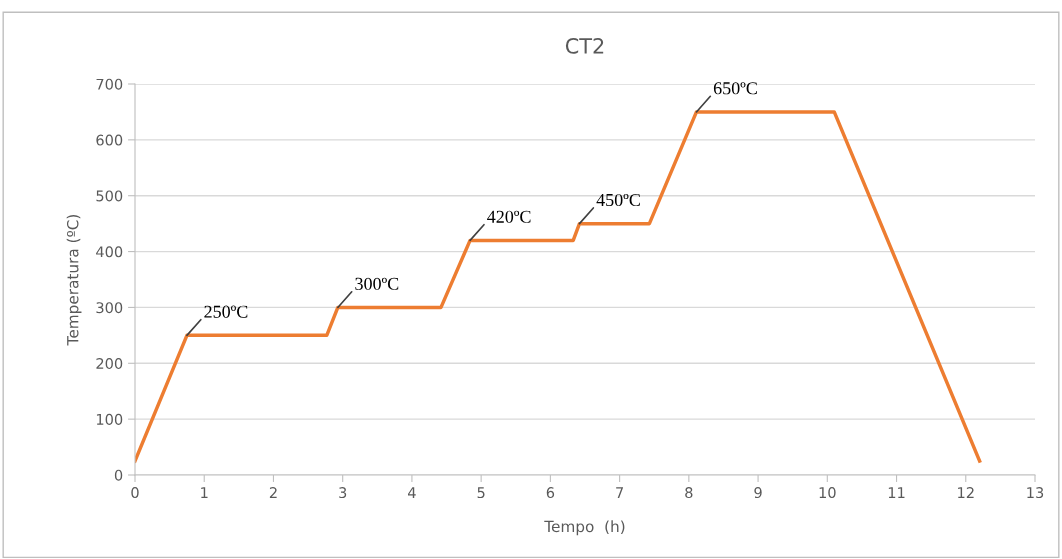  What do you see at coordinates (109, 419) in the screenshot?
I see `y-tick-label: 100` at bounding box center [109, 419].